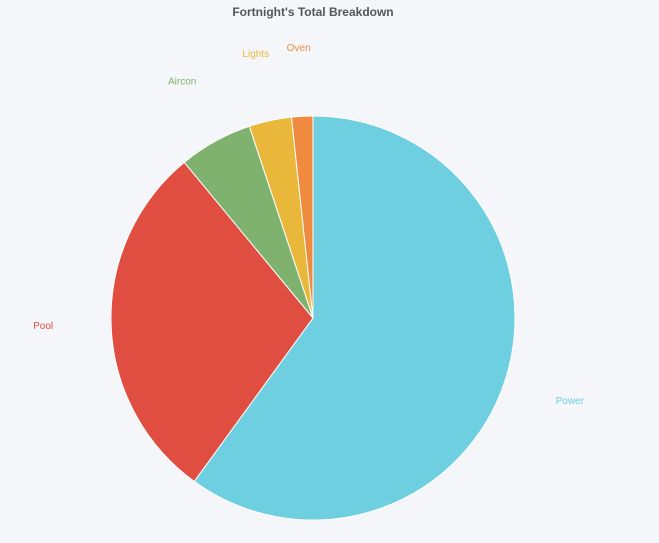 The image size is (659, 543). Describe the element at coordinates (302, 217) in the screenshot. I see `pie-slice` at that location.